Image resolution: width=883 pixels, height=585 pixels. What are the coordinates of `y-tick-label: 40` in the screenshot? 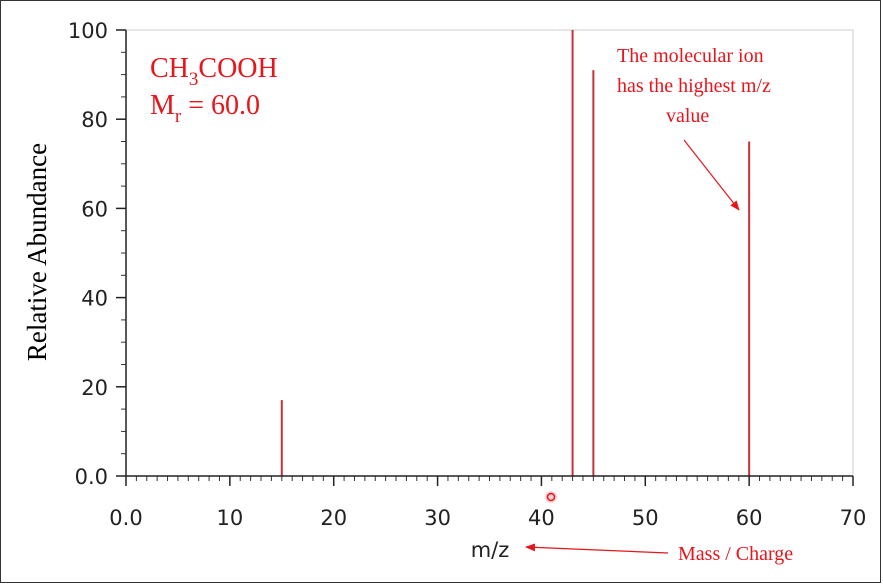 It's located at (94, 299).